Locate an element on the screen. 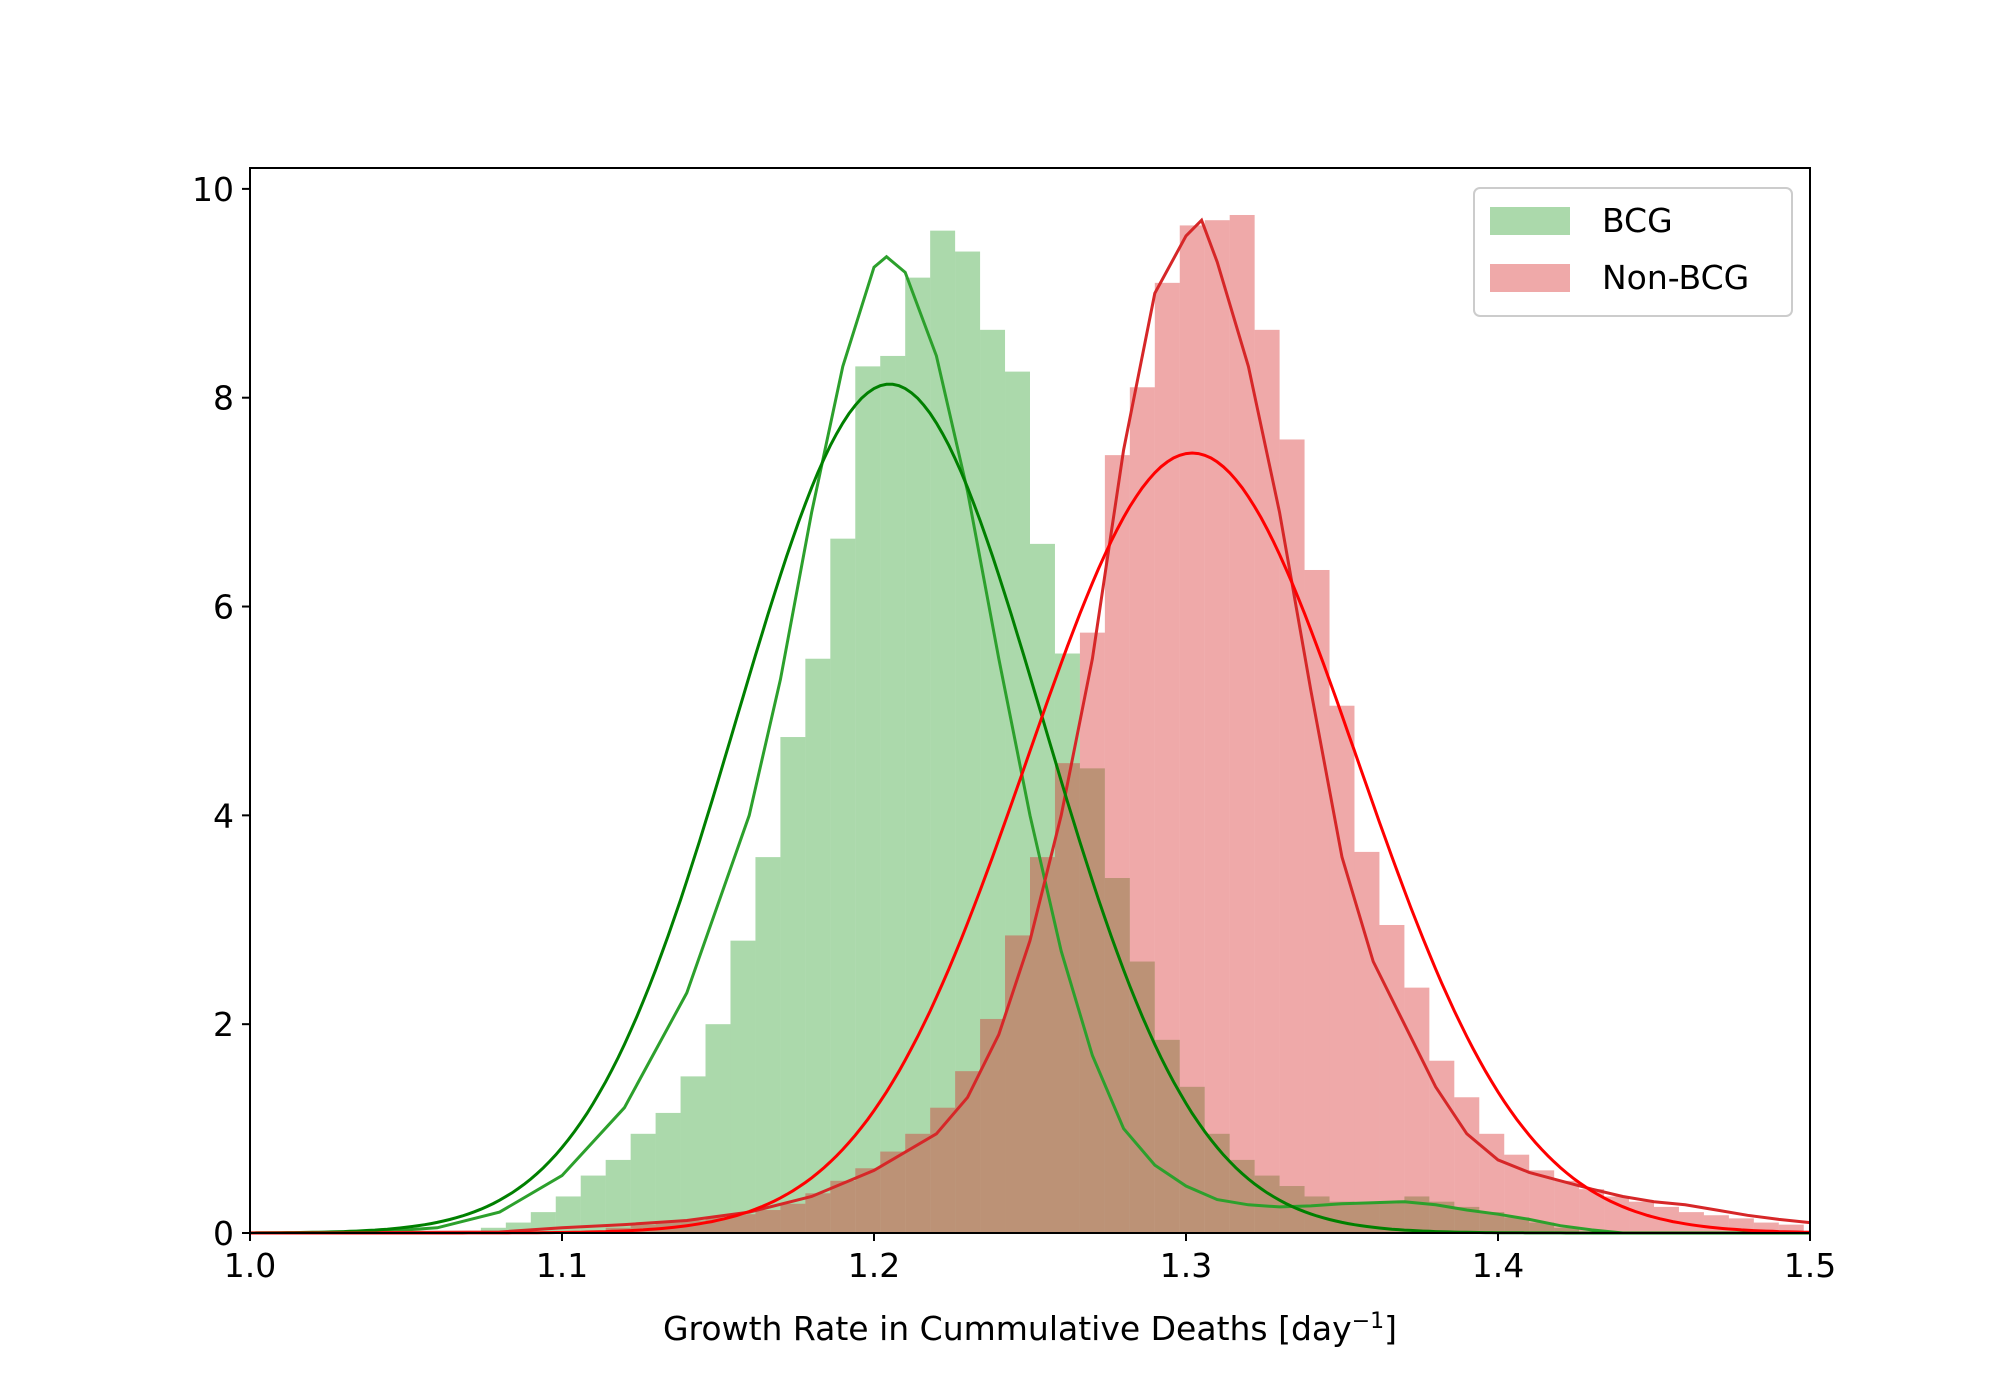  y-tick-label: 10 is located at coordinates (213, 189).